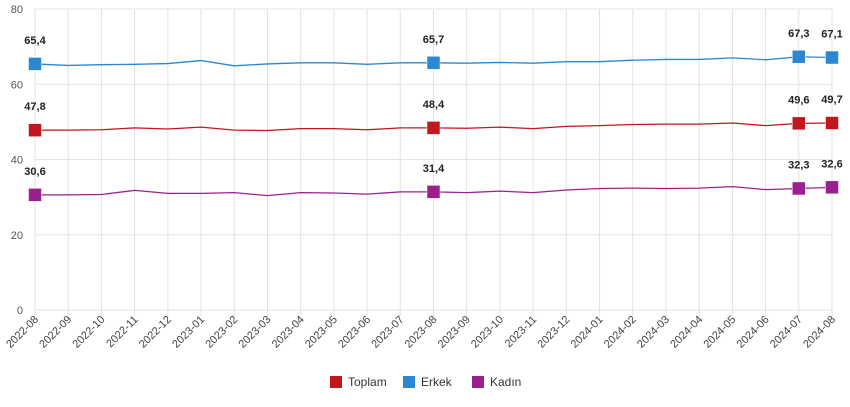 This screenshot has height=407, width=850. What do you see at coordinates (553, 332) in the screenshot?
I see `x-tick-label: 2023-12` at bounding box center [553, 332].